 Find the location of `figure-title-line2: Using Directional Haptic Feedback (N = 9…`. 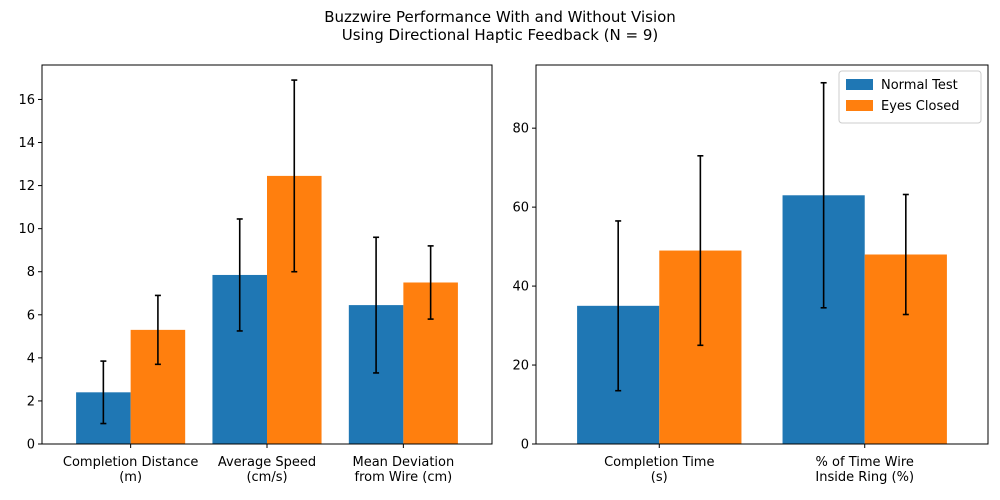

figure-title-line2: Using Directional Haptic Feedback (N = 9… is located at coordinates (500, 35).